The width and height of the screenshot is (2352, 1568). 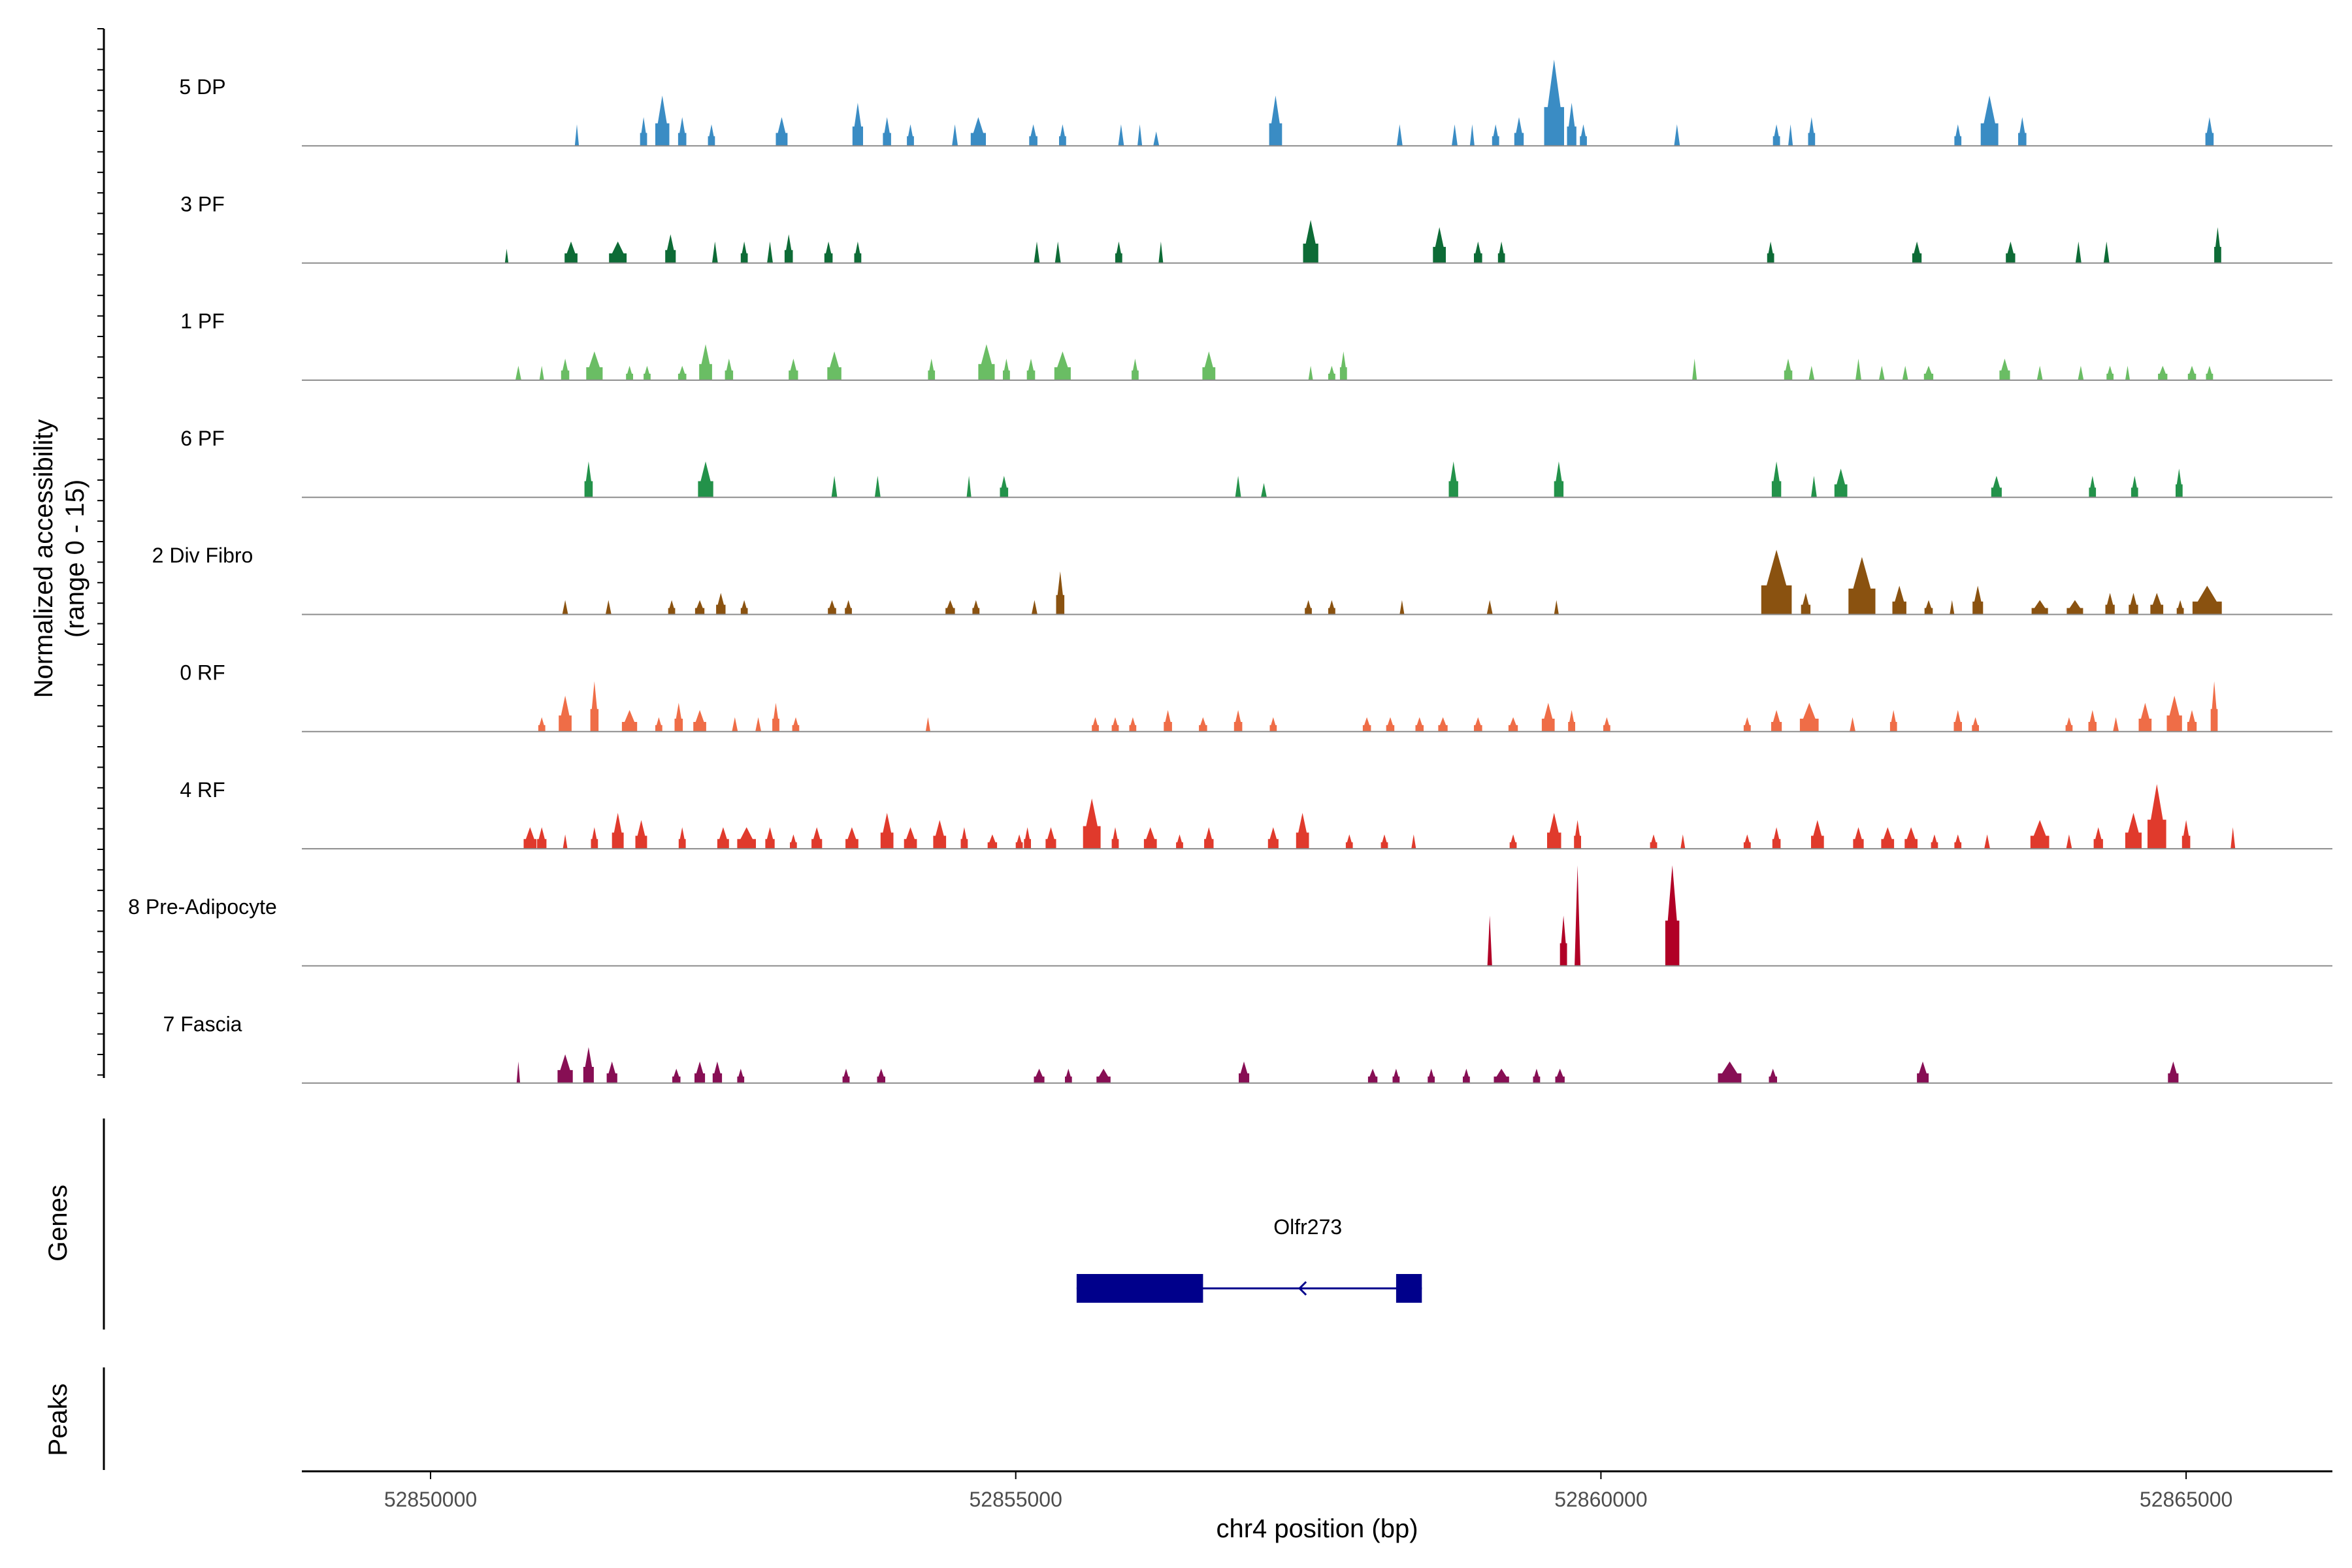 I want to click on track-5-dp: 5 DP, so click(x=1255, y=103).